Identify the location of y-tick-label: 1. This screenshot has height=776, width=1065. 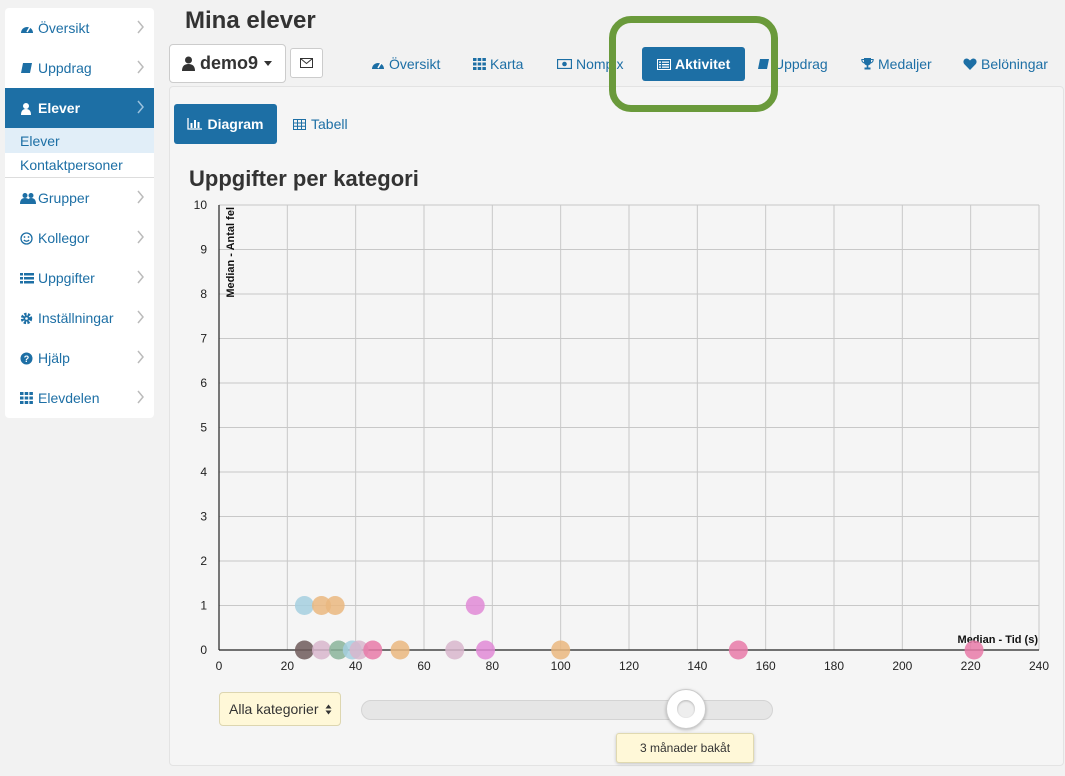
(203, 606).